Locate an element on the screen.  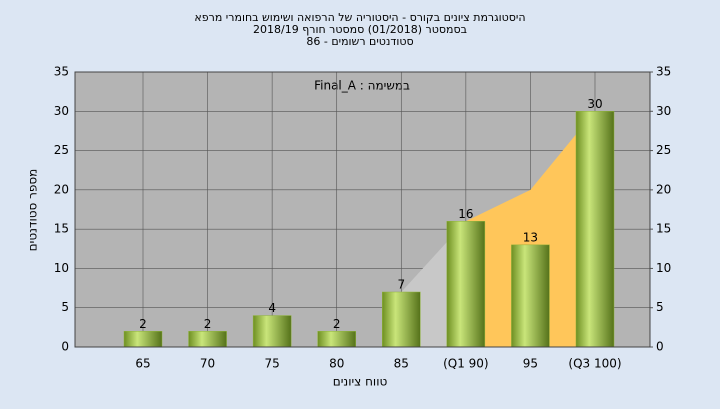
value-label: 13 is located at coordinates (530, 237).